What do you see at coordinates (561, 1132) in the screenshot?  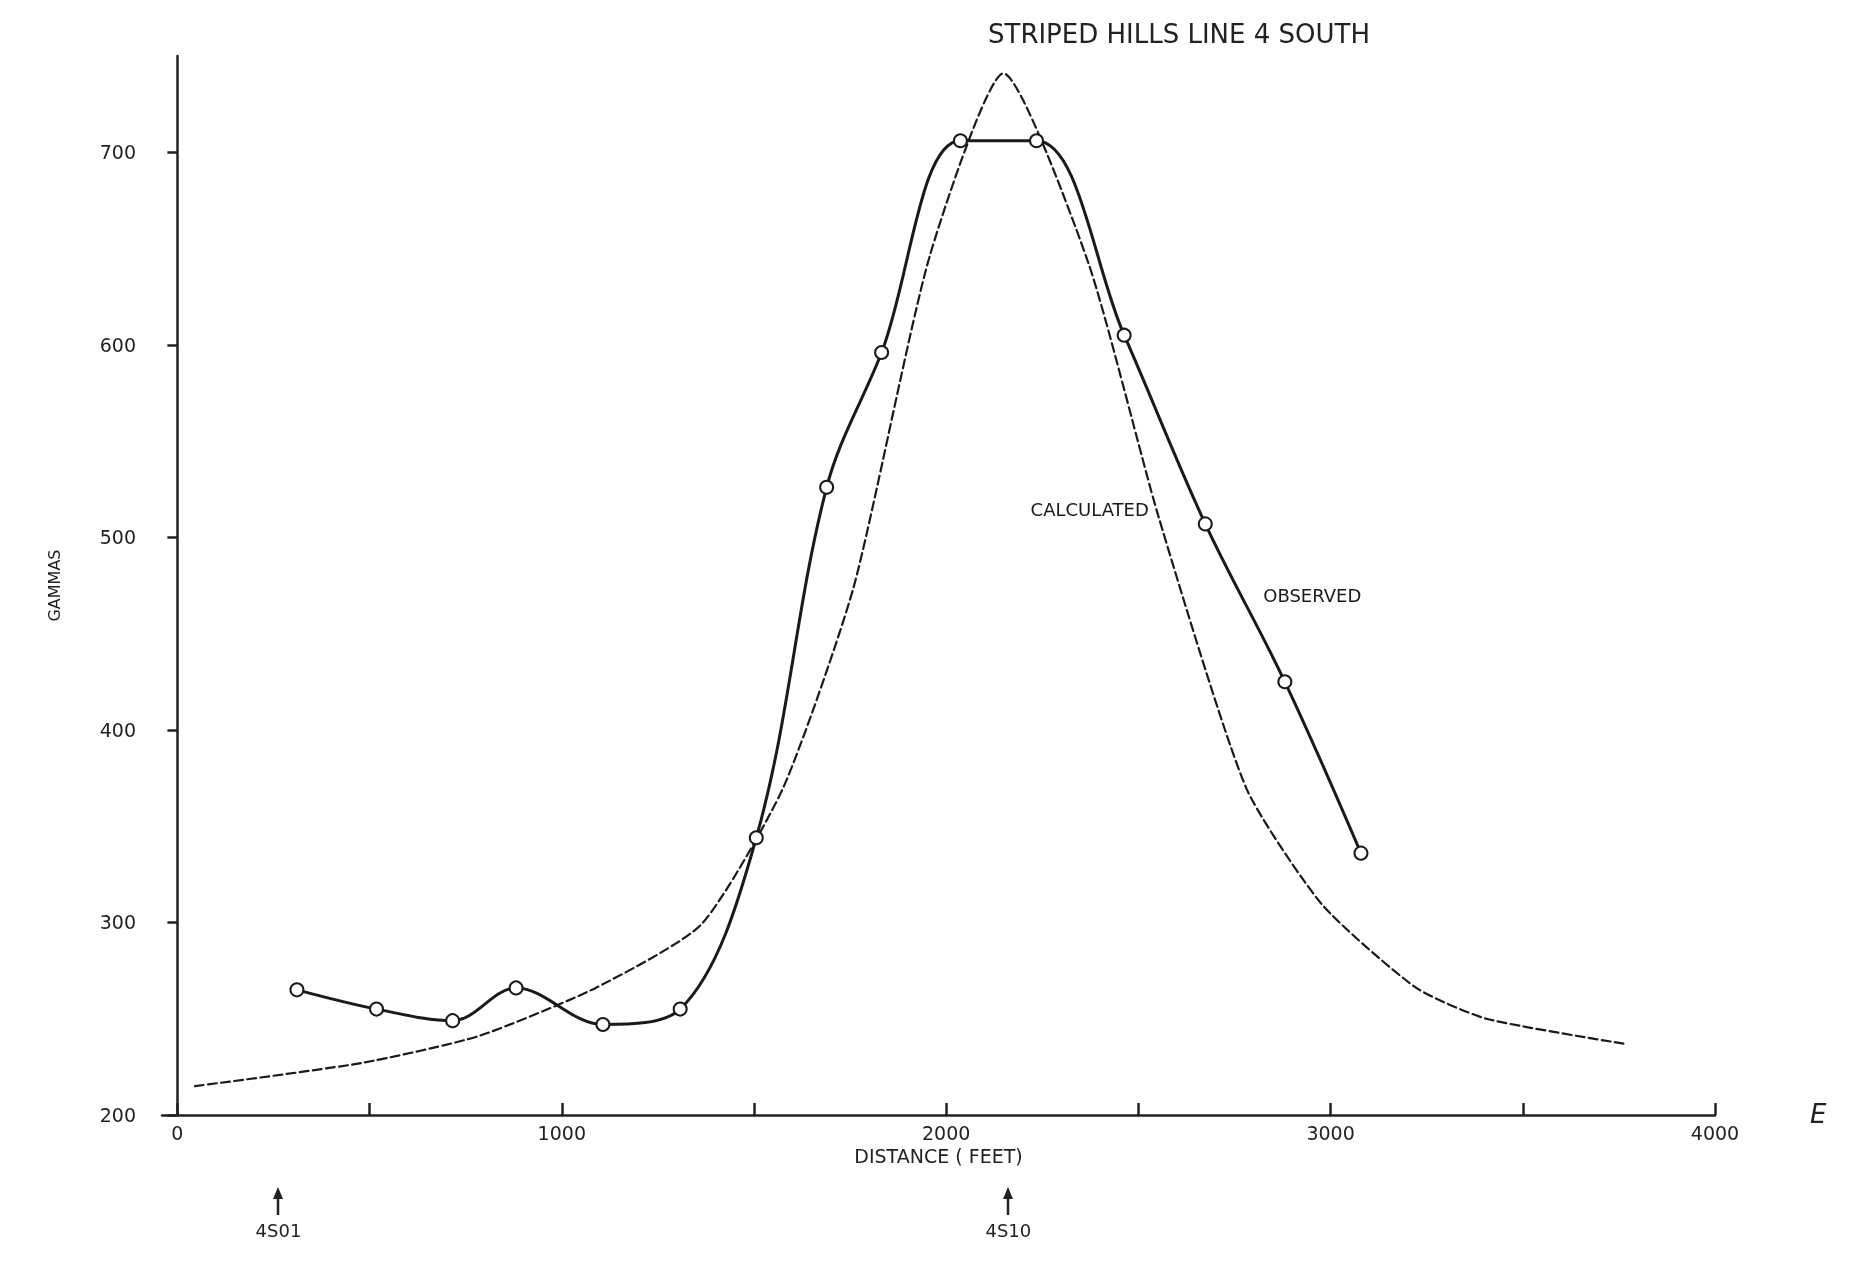 I see `x-tick-label: 1000` at bounding box center [561, 1132].